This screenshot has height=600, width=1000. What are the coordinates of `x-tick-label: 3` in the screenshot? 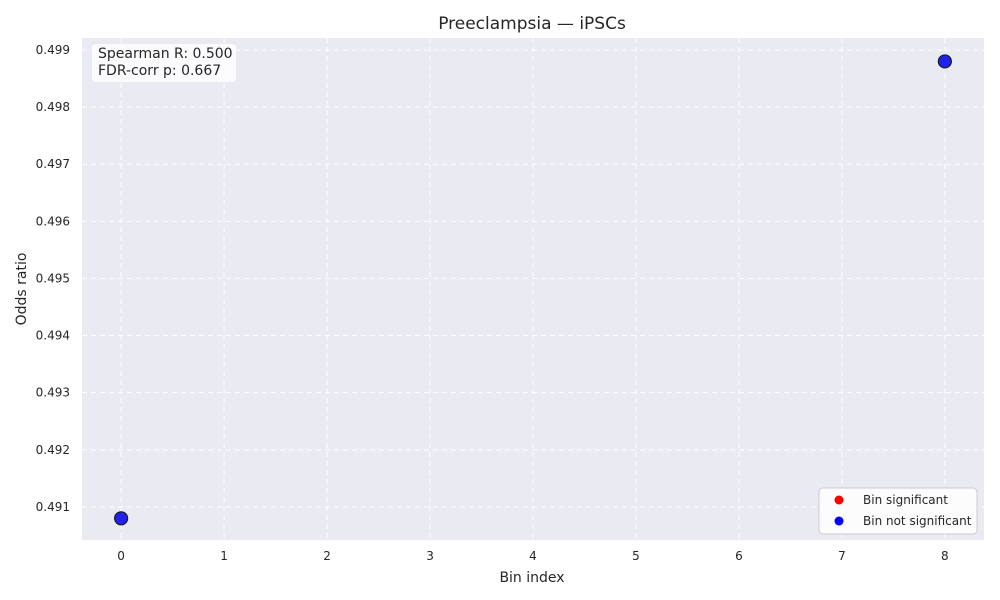 It's located at (430, 556).